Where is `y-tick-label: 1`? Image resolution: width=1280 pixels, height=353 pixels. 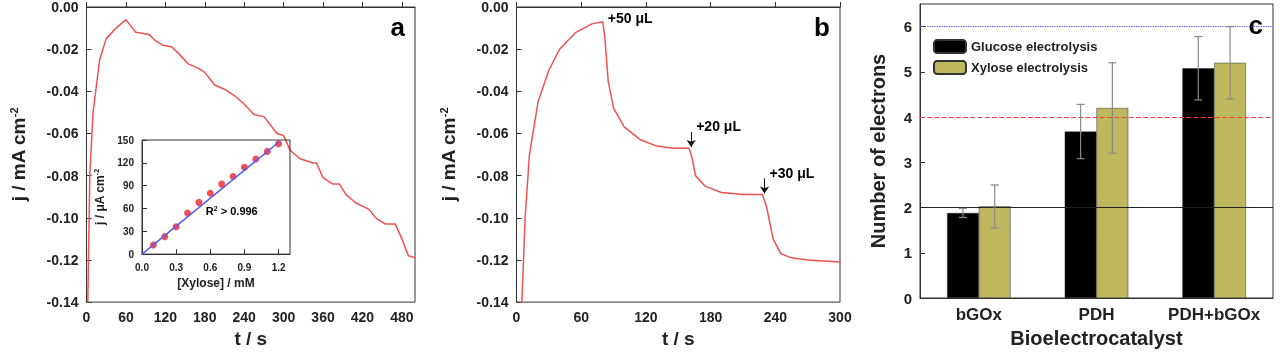 y-tick-label: 1 is located at coordinates (907, 253).